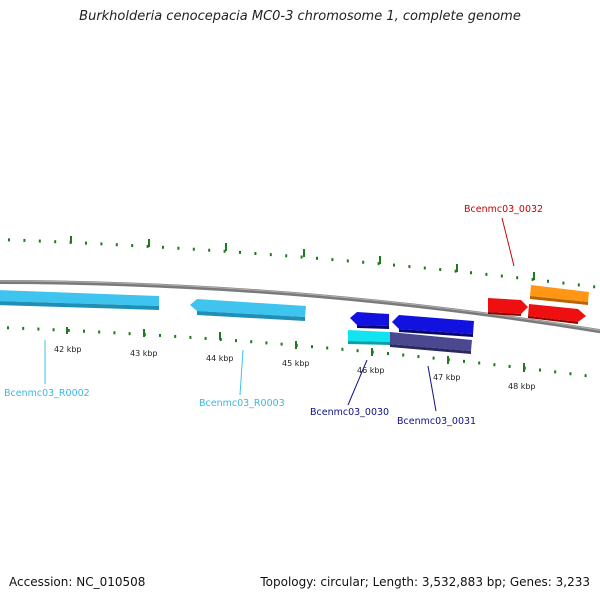  I want to click on slate-feature, so click(431, 343).